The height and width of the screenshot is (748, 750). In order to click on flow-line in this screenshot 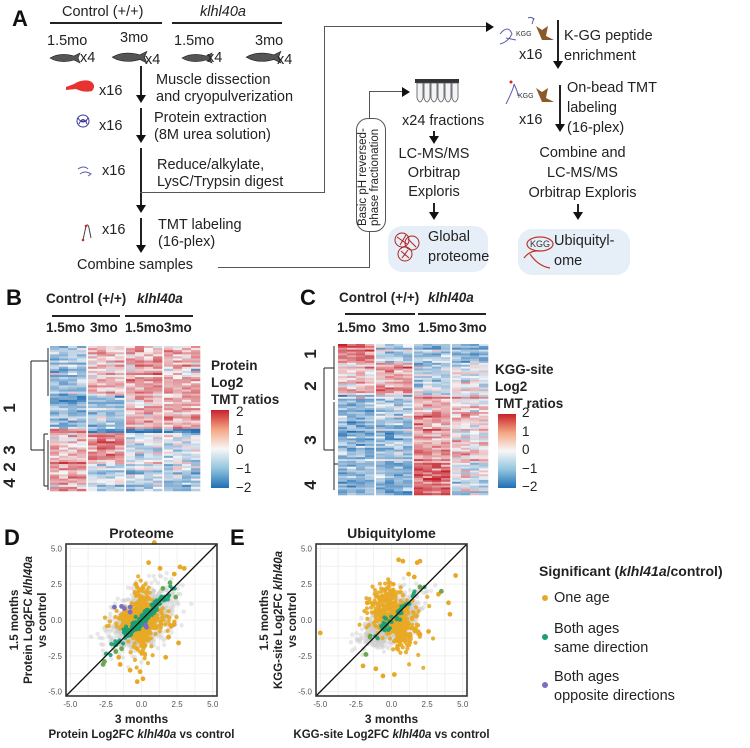, I will do `click(141, 232)`.